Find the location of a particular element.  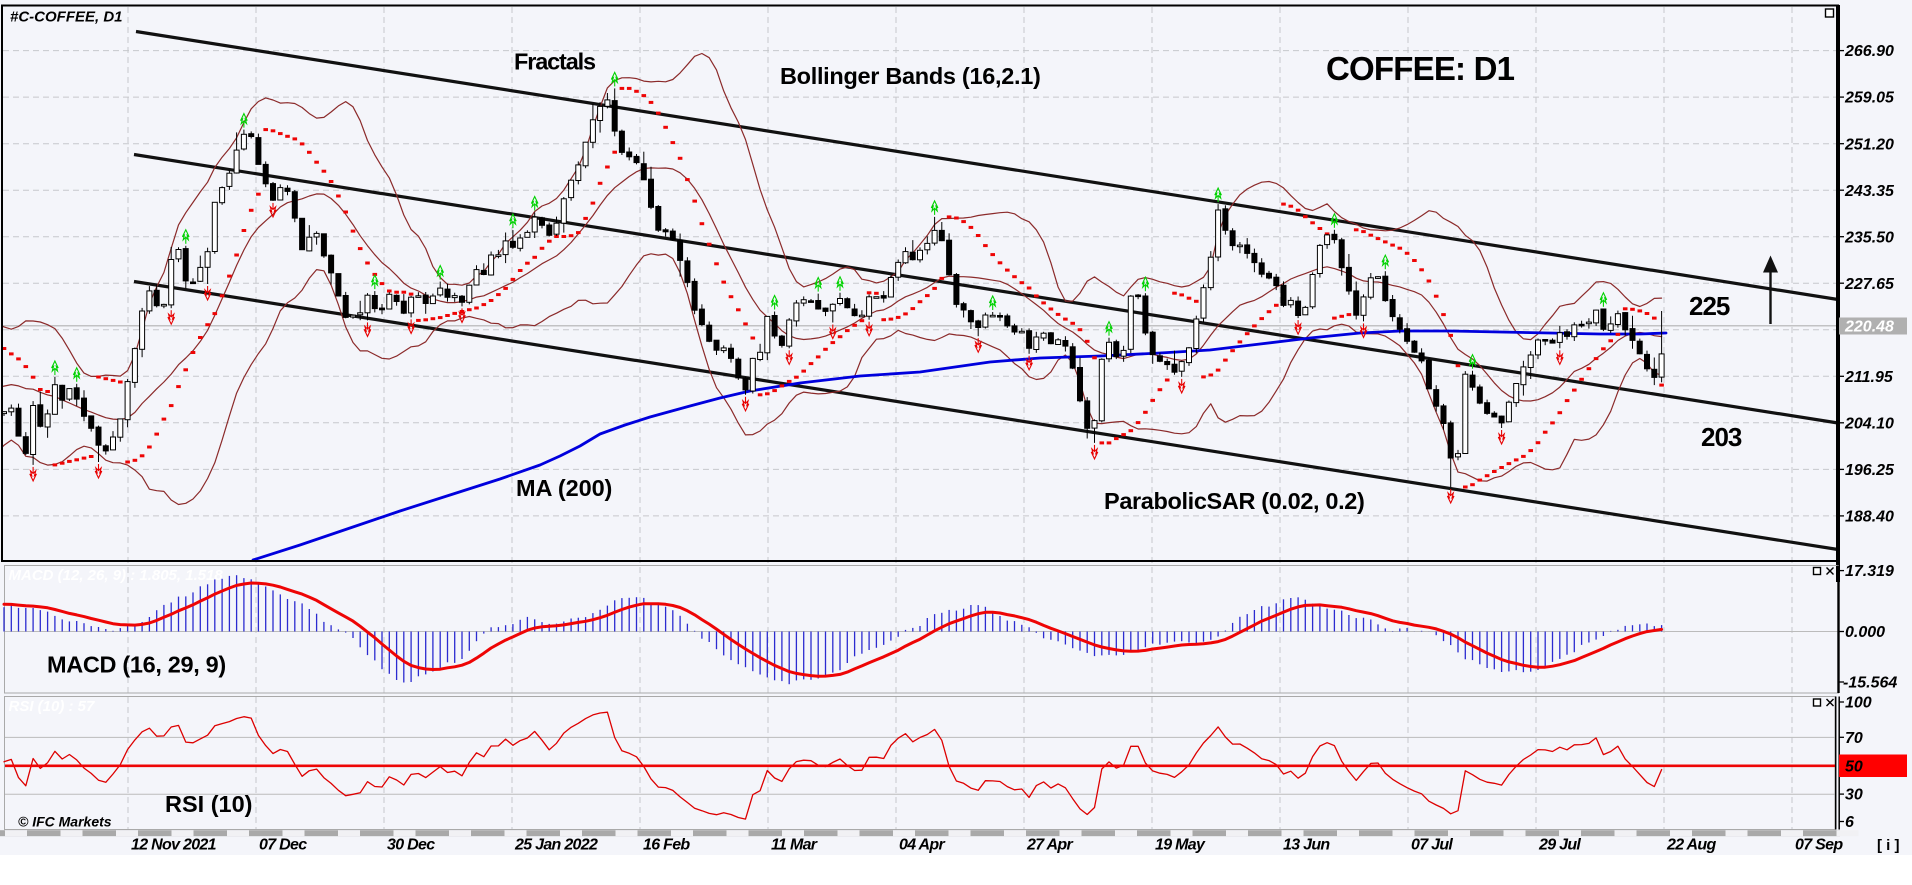

svg-text: MACD (16, 29, 9) is located at coordinates (136, 665).